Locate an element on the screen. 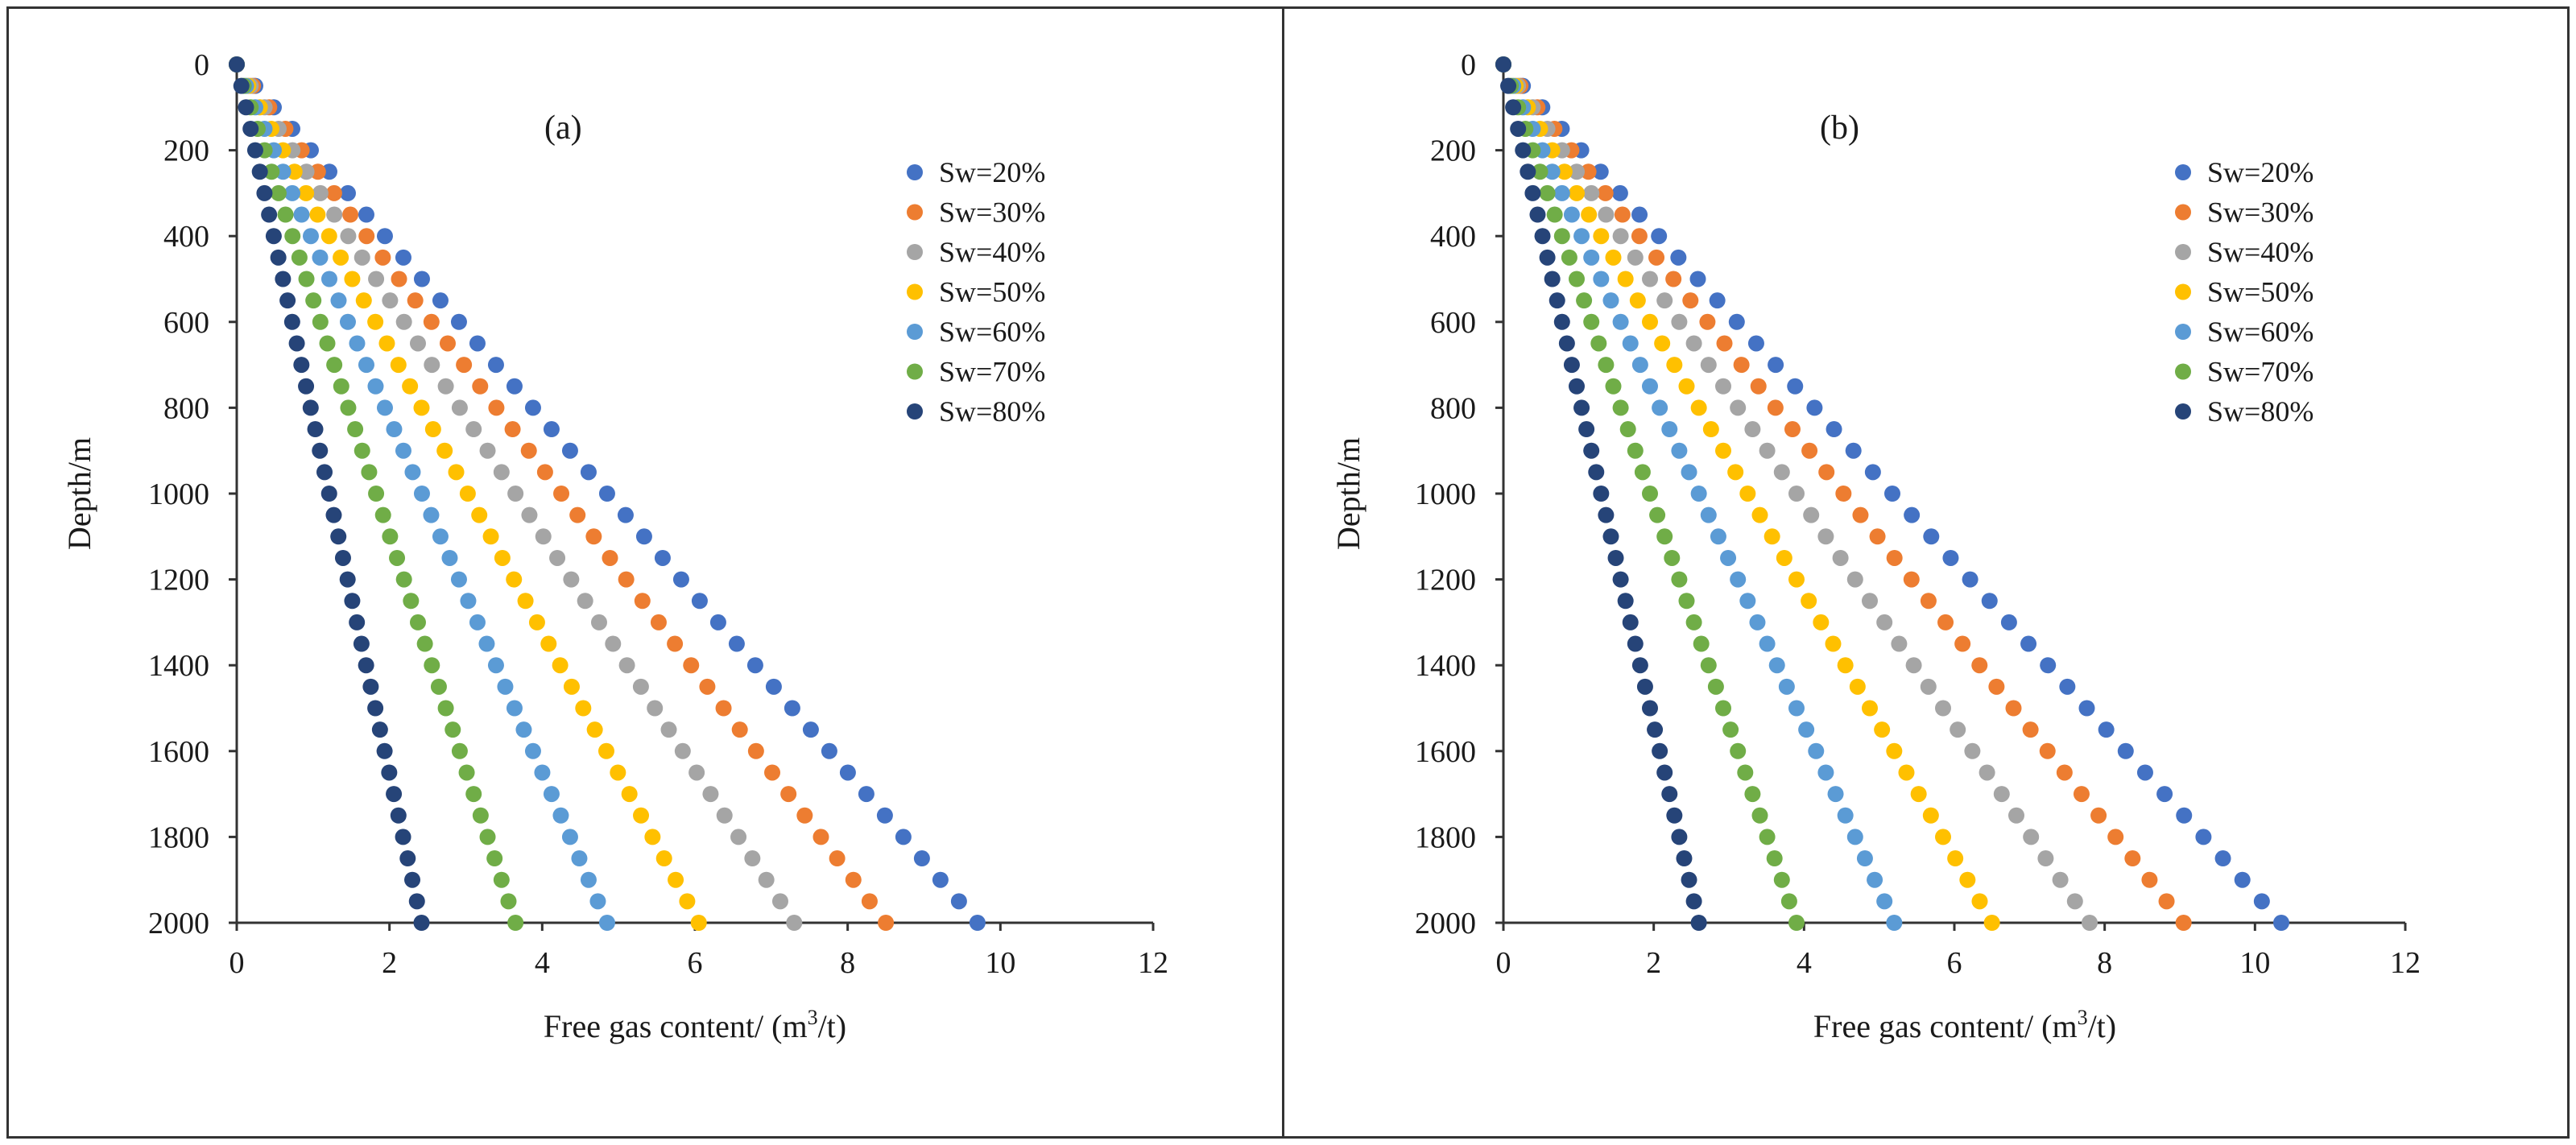  x-tick-label: 6 is located at coordinates (695, 963).